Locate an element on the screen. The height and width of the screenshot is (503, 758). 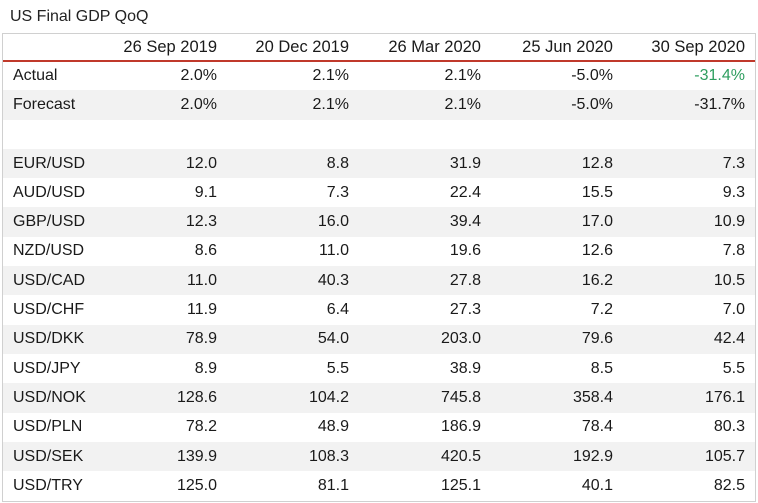
row-label: Actual is located at coordinates (35, 76).